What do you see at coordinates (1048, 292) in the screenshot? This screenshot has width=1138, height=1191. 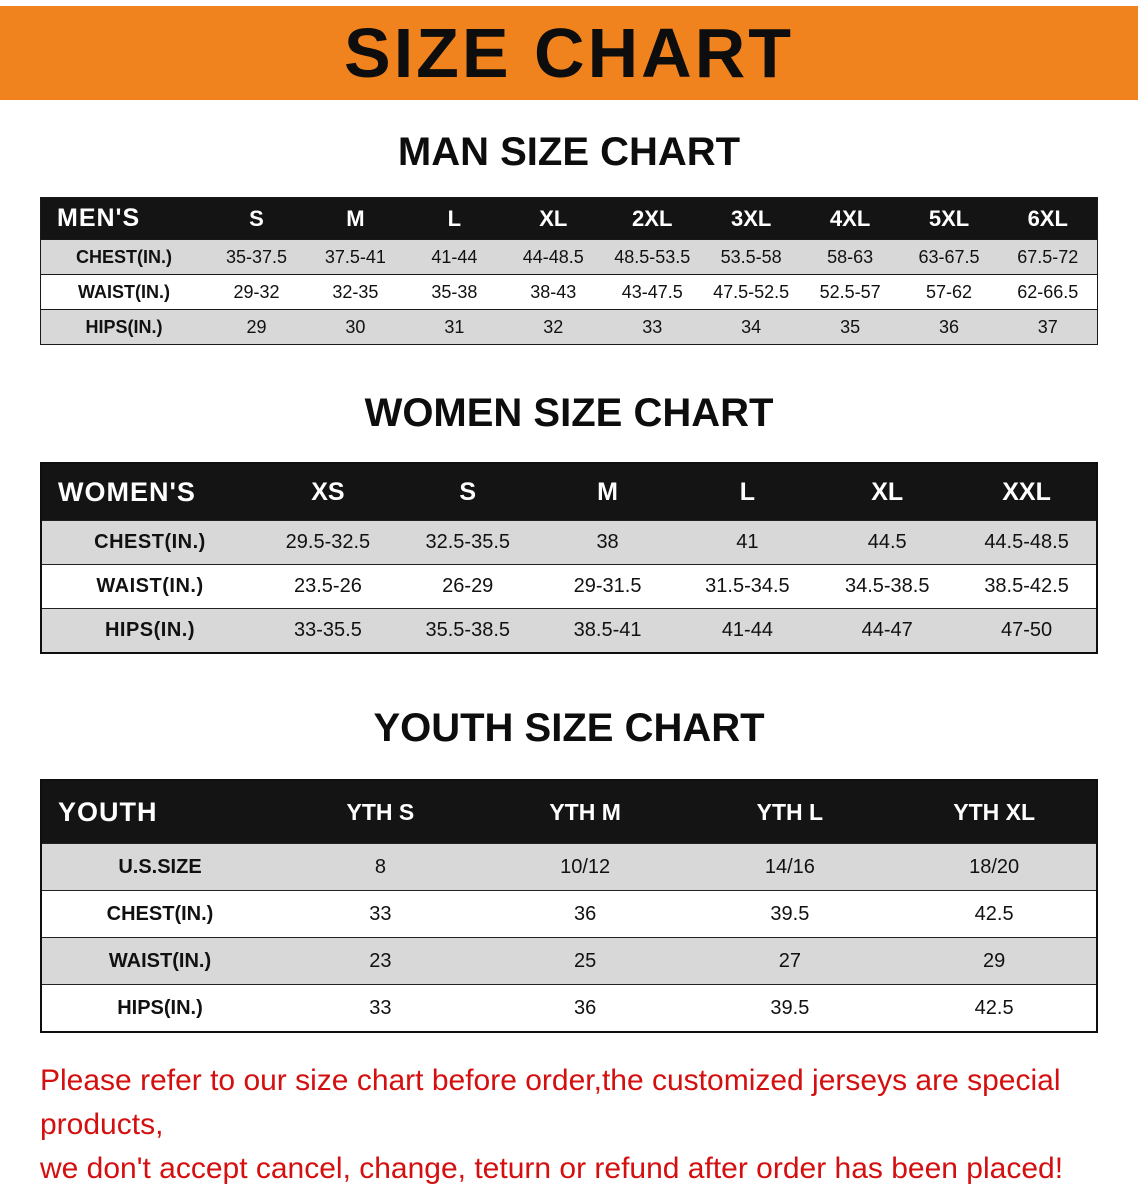 I see `table-cell: 62-66.5` at bounding box center [1048, 292].